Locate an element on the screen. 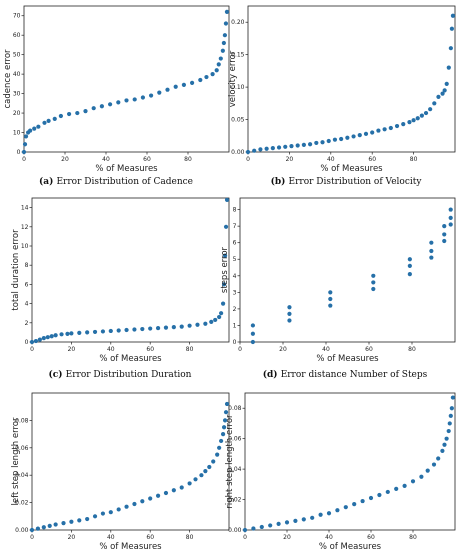 Image resolution: width=460 pixels, height=550 pixels. caption-text: Error distance Number of Steps is located at coordinates (354, 375).